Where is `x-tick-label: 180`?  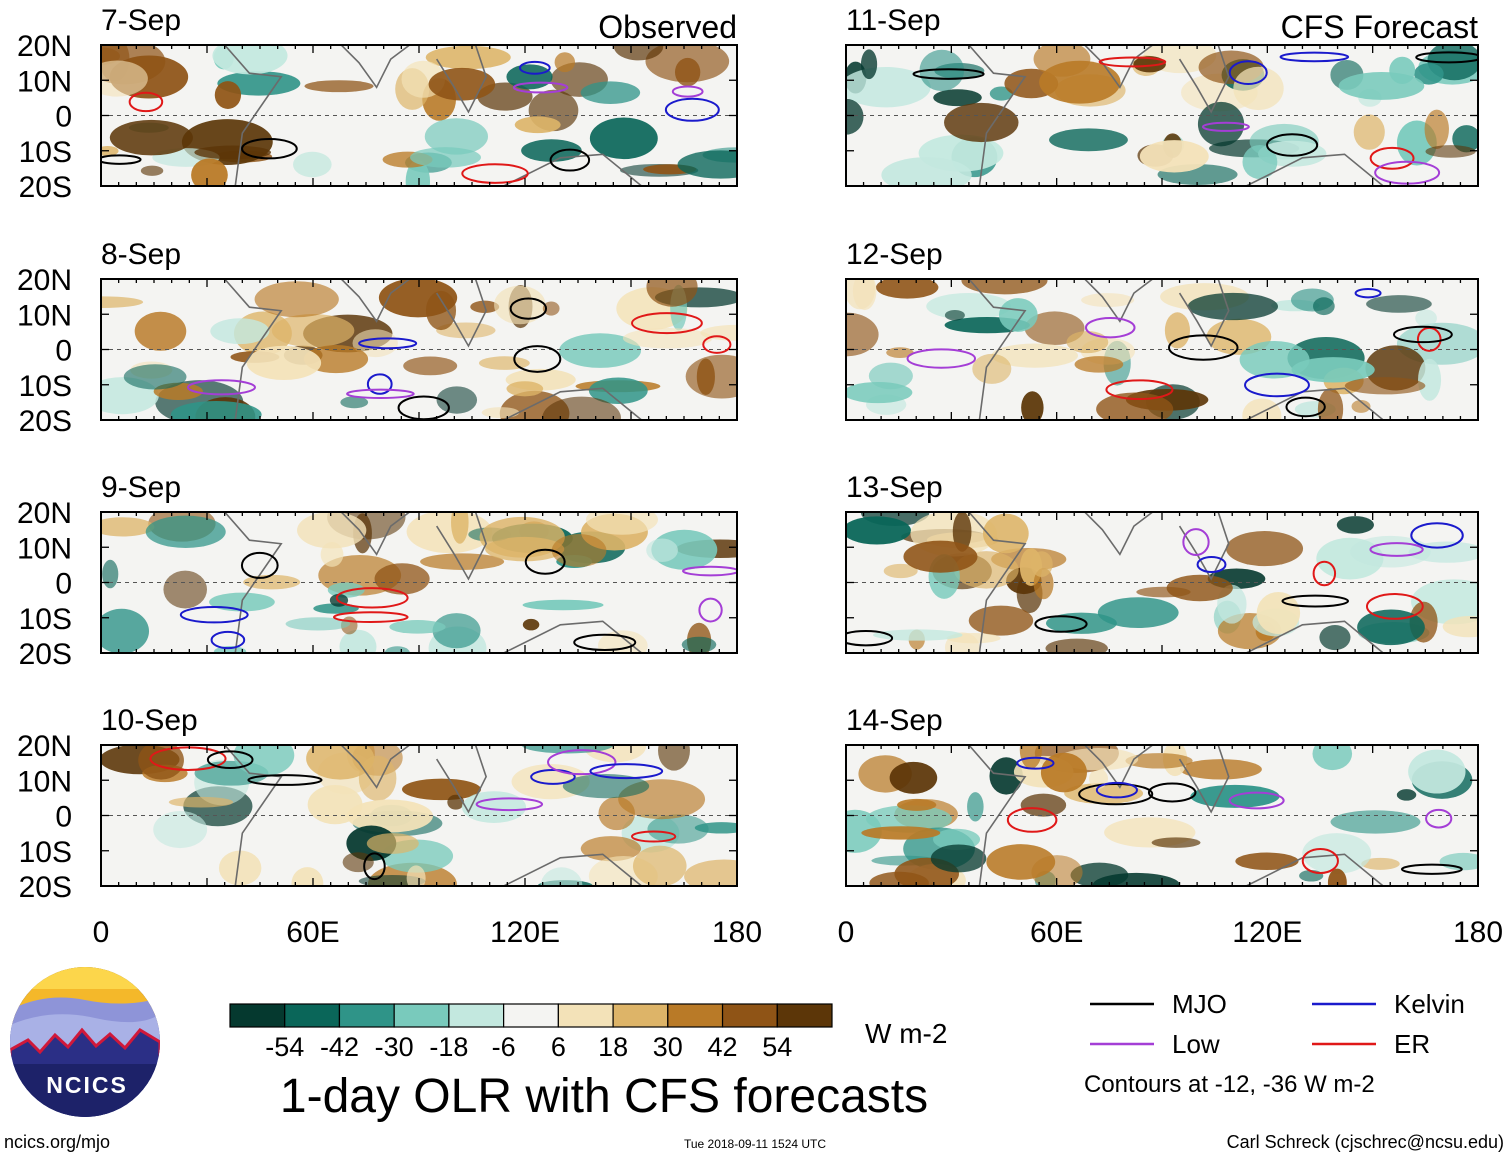
x-tick-label: 180 is located at coordinates (737, 932).